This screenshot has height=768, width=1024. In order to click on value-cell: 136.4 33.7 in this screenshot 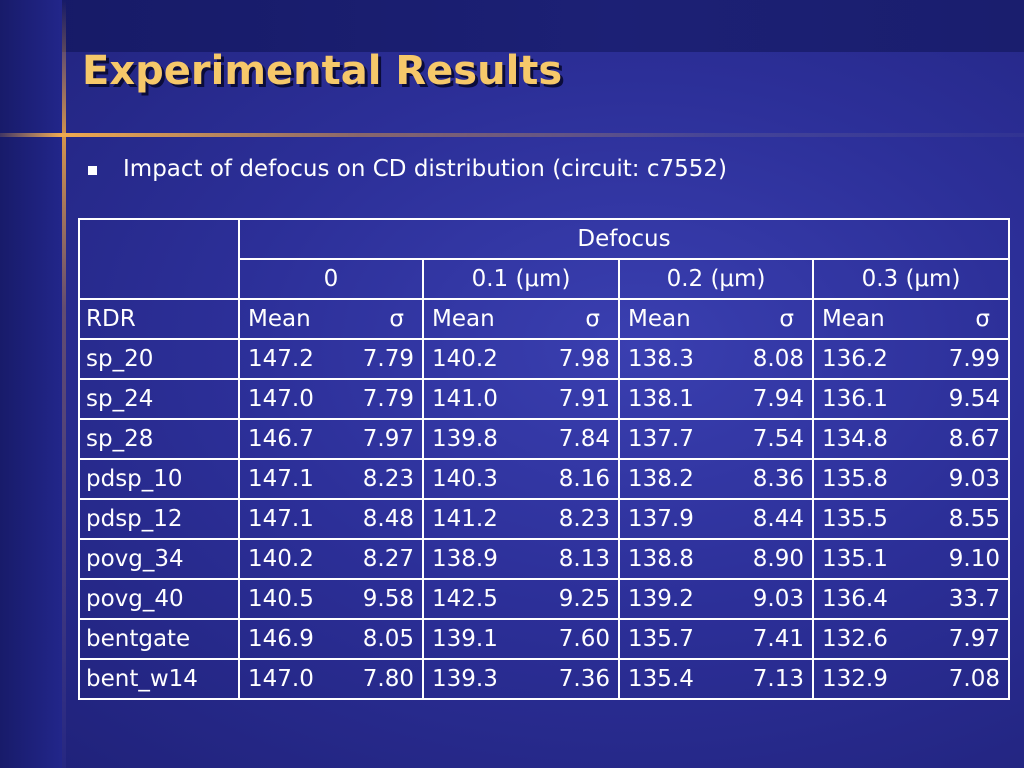, I will do `click(911, 599)`.